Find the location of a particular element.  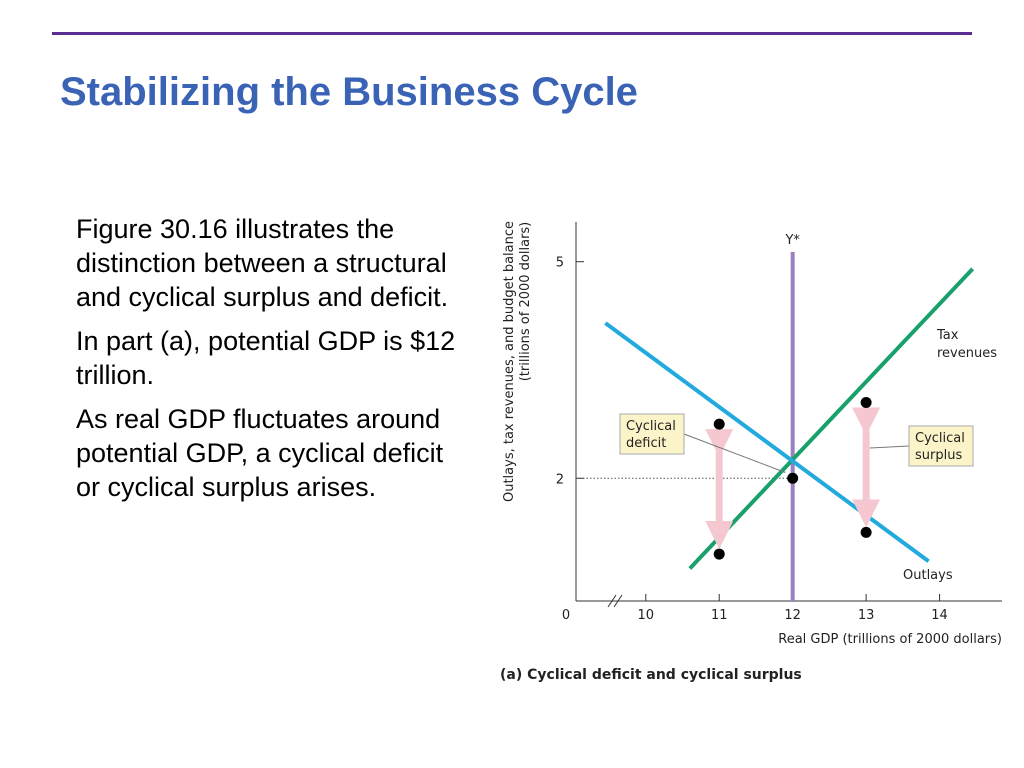

cyclical-surplus-label: Cyclical is located at coordinates (940, 438).